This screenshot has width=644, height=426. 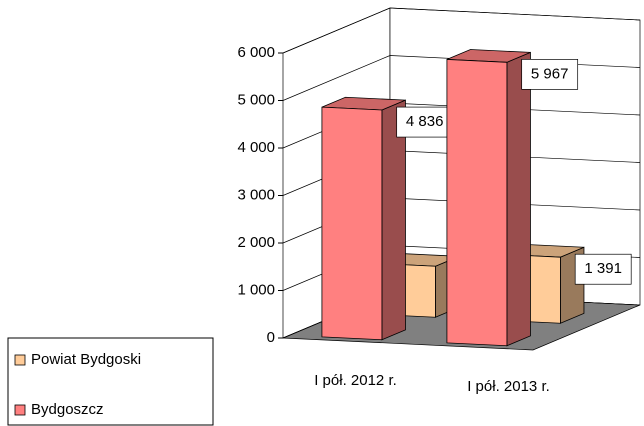 I want to click on y-tick-label: 5 000, so click(x=256, y=99).